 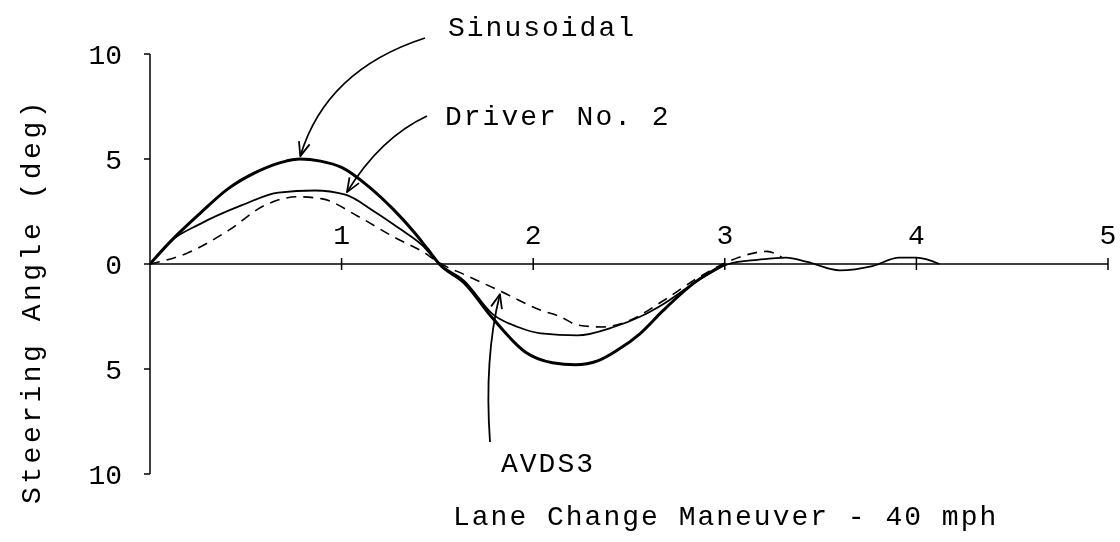 What do you see at coordinates (726, 517) in the screenshot?
I see `x-axis-title: Lane Change Maneuver - 40 mph` at bounding box center [726, 517].